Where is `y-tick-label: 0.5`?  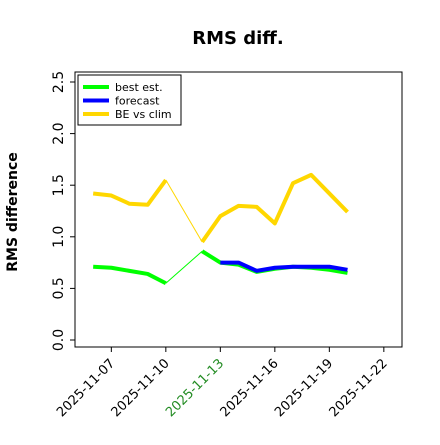
y-tick-label: 0.5 is located at coordinates (59, 288).